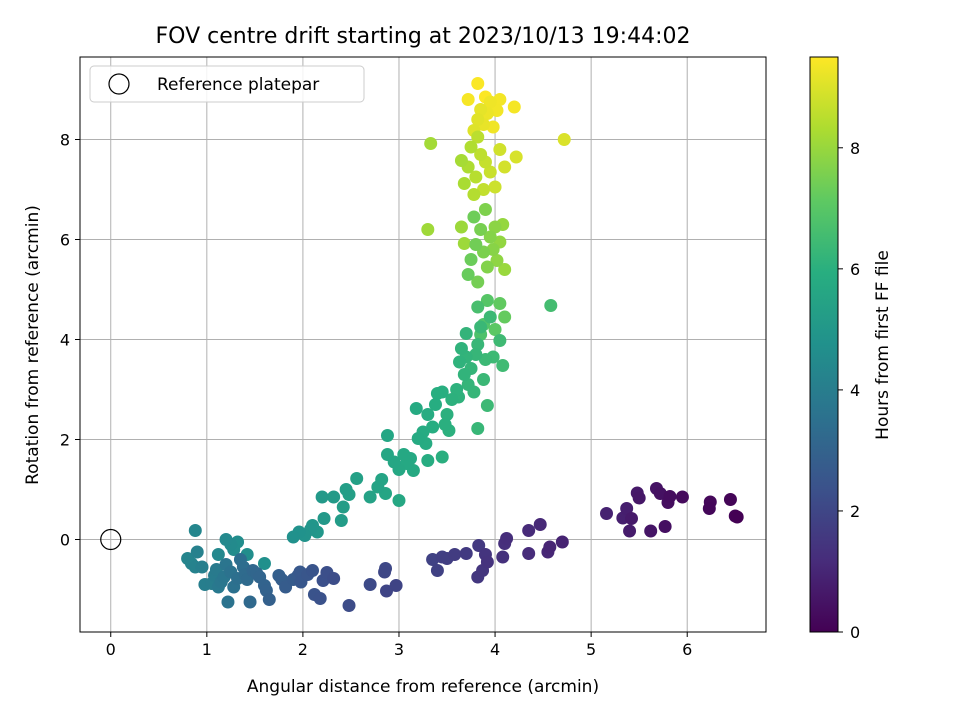 The image size is (960, 720). I want to click on legend-marker-reference, so click(119, 84).